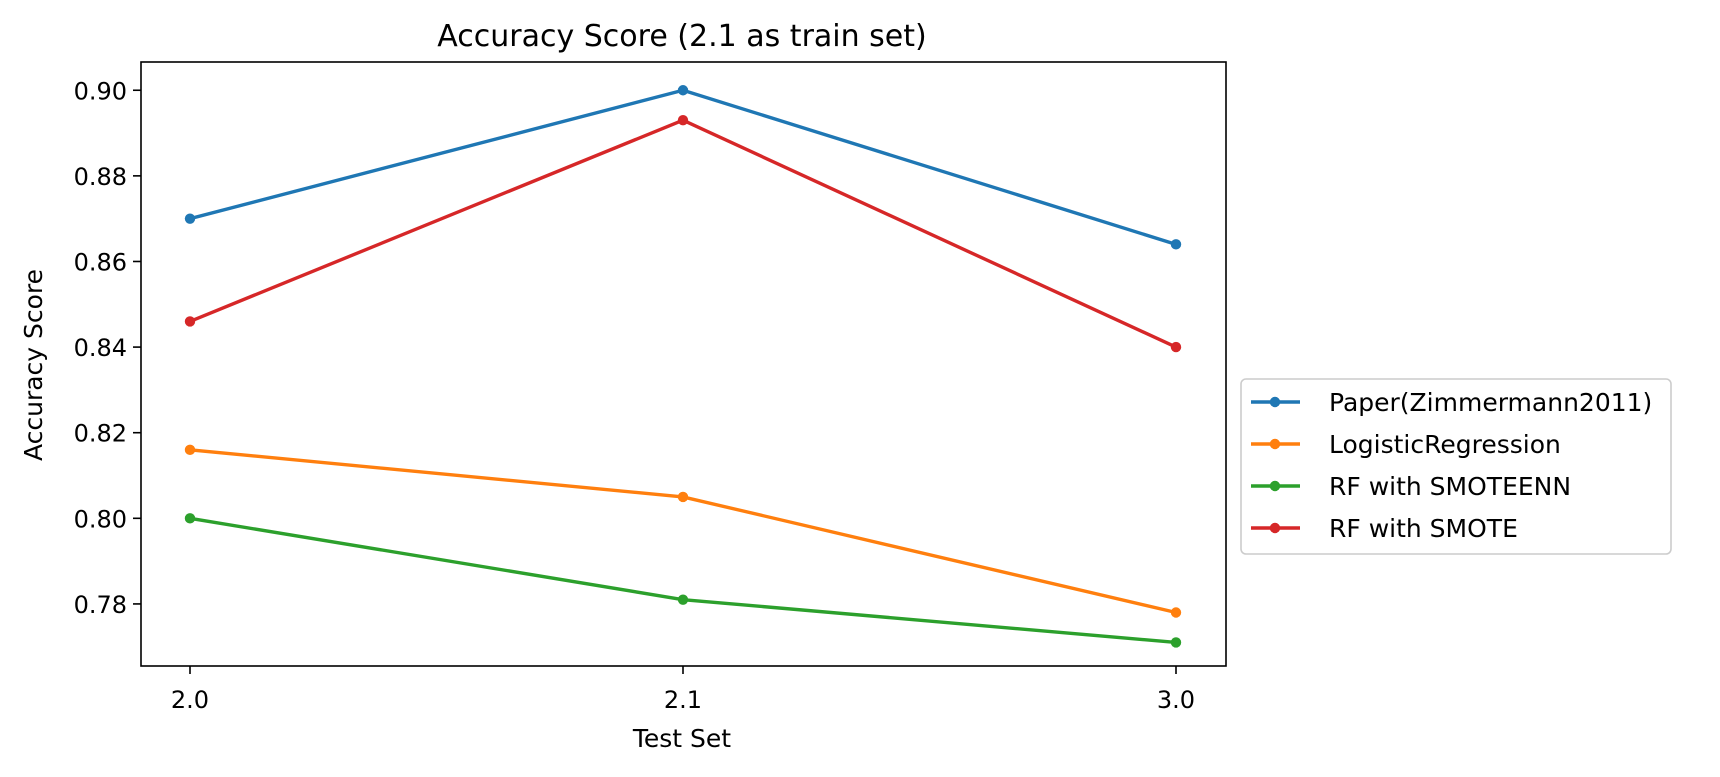  What do you see at coordinates (1176, 700) in the screenshot?
I see `x-tick-label: 3.0` at bounding box center [1176, 700].